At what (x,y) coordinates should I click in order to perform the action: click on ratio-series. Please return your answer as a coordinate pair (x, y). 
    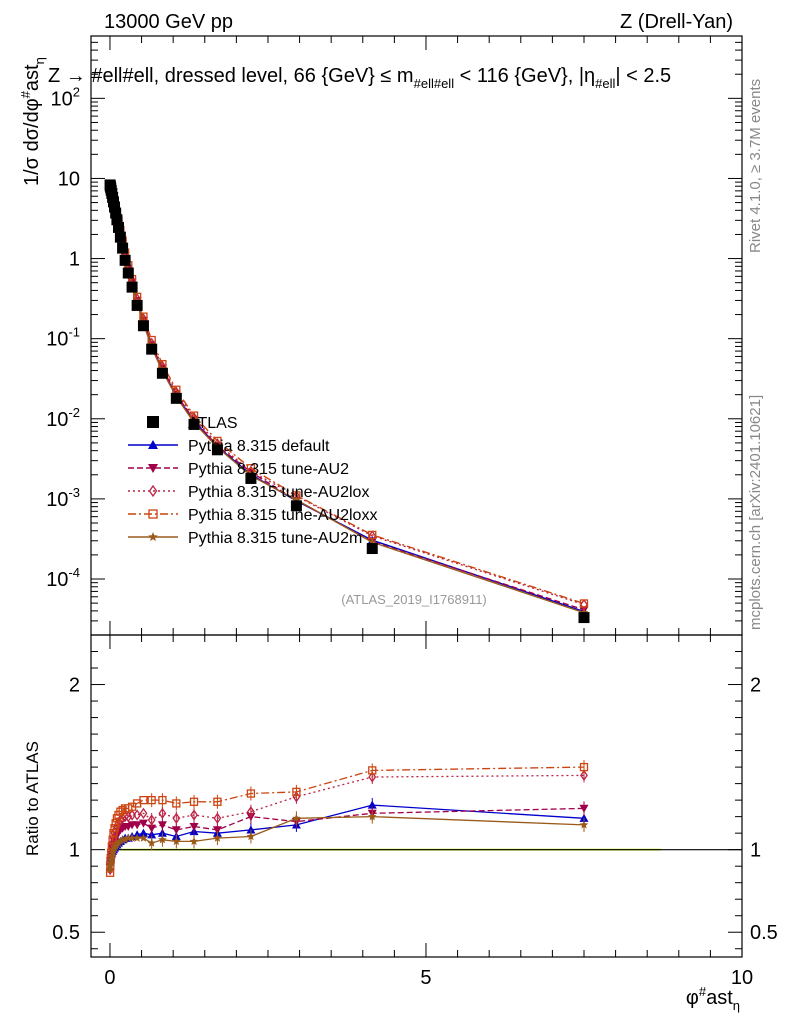
    Looking at the image, I should click on (423, 818).